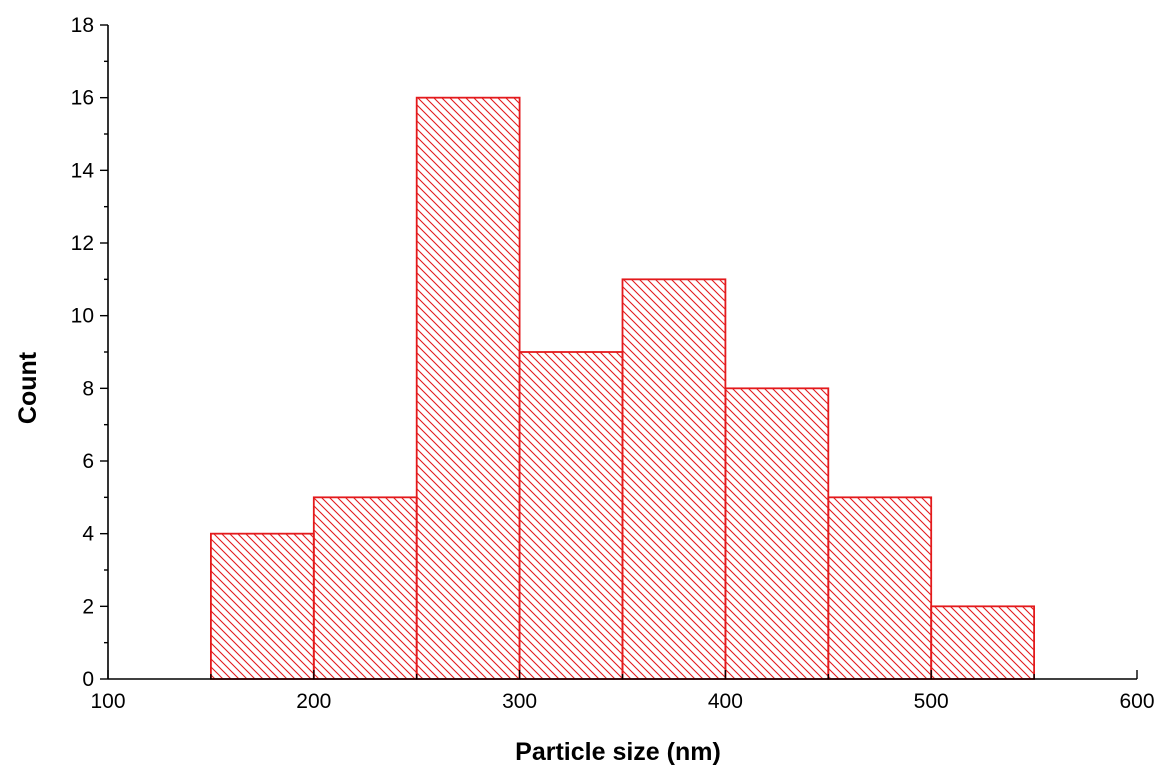  I want to click on x-tick-label: 100, so click(107, 701).